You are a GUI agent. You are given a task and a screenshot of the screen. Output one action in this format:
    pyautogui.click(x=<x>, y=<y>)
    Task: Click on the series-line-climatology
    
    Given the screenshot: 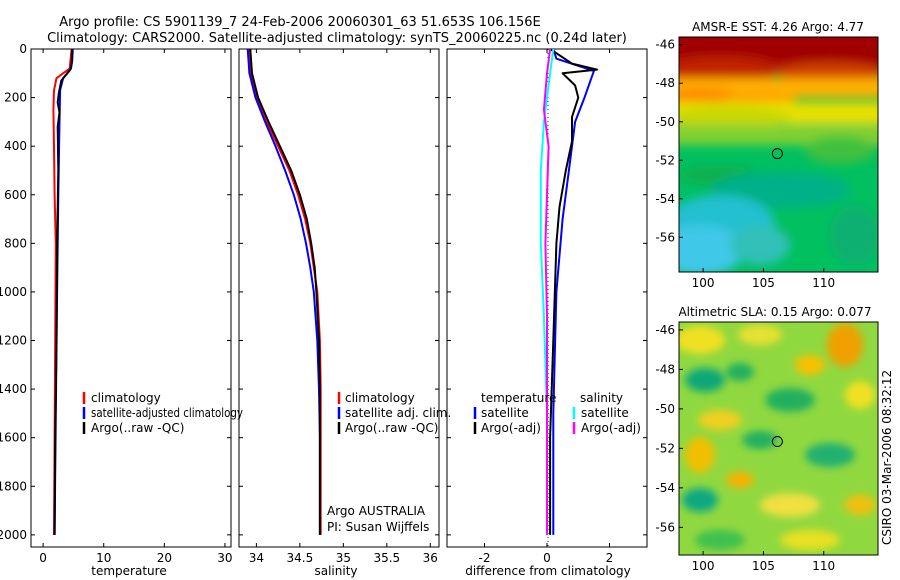 What is the action you would take?
    pyautogui.click(x=284, y=292)
    